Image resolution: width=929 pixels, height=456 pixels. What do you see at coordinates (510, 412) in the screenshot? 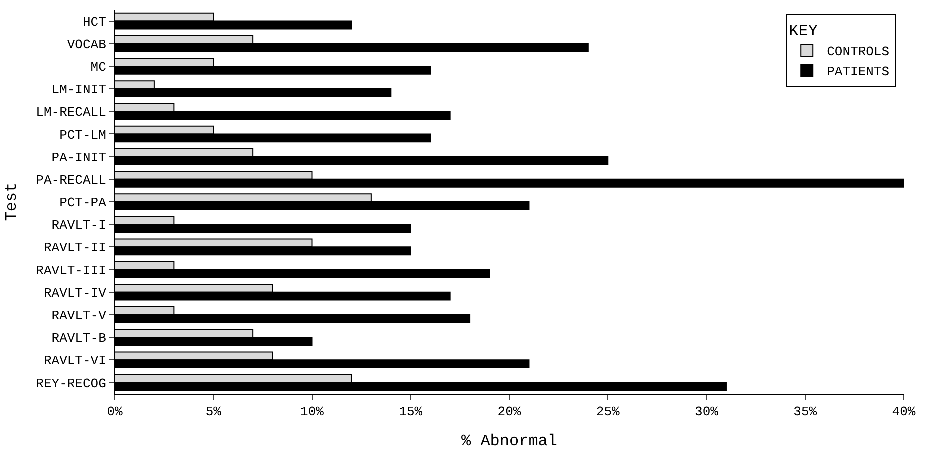
I see `x-tick-label: 20%` at bounding box center [510, 412].